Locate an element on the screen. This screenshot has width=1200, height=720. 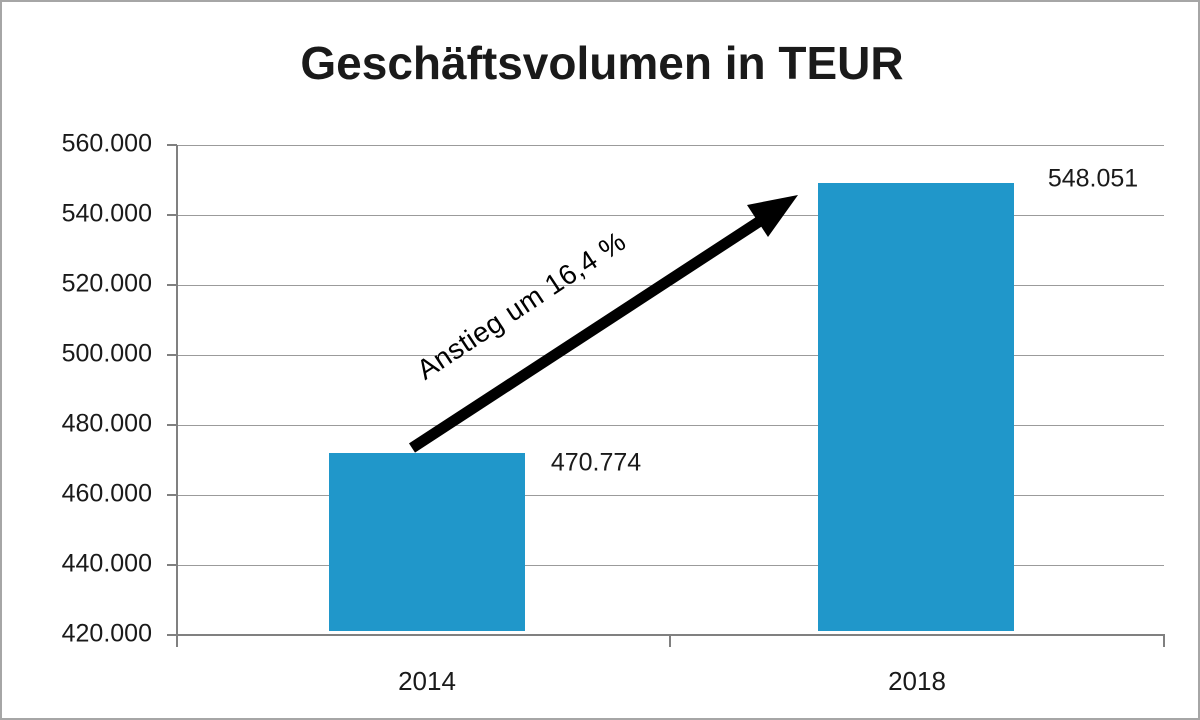
bar-2014 is located at coordinates (427, 542).